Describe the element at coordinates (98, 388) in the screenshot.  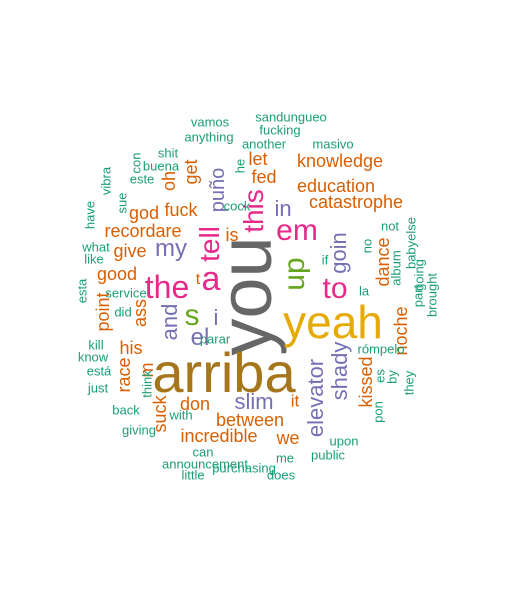
I see `word-just: just` at that location.